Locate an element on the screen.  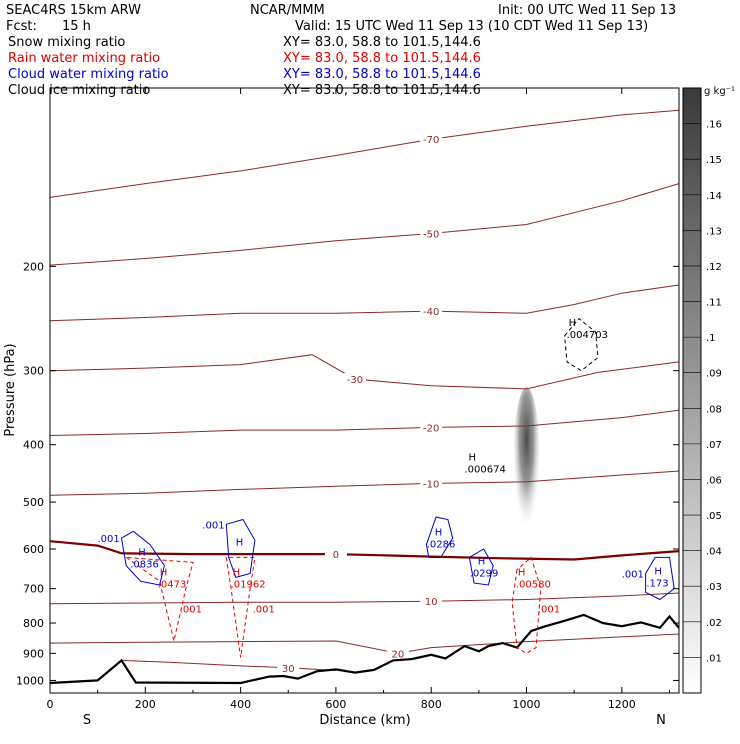
cloud-water-max-label: .0286 is located at coordinates (441, 545).